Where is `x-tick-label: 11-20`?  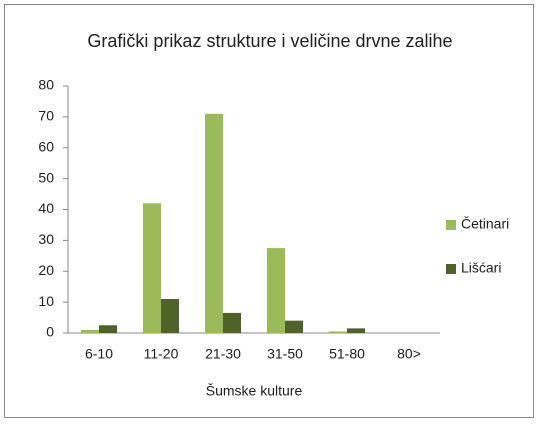
x-tick-label: 11-20 is located at coordinates (161, 354).